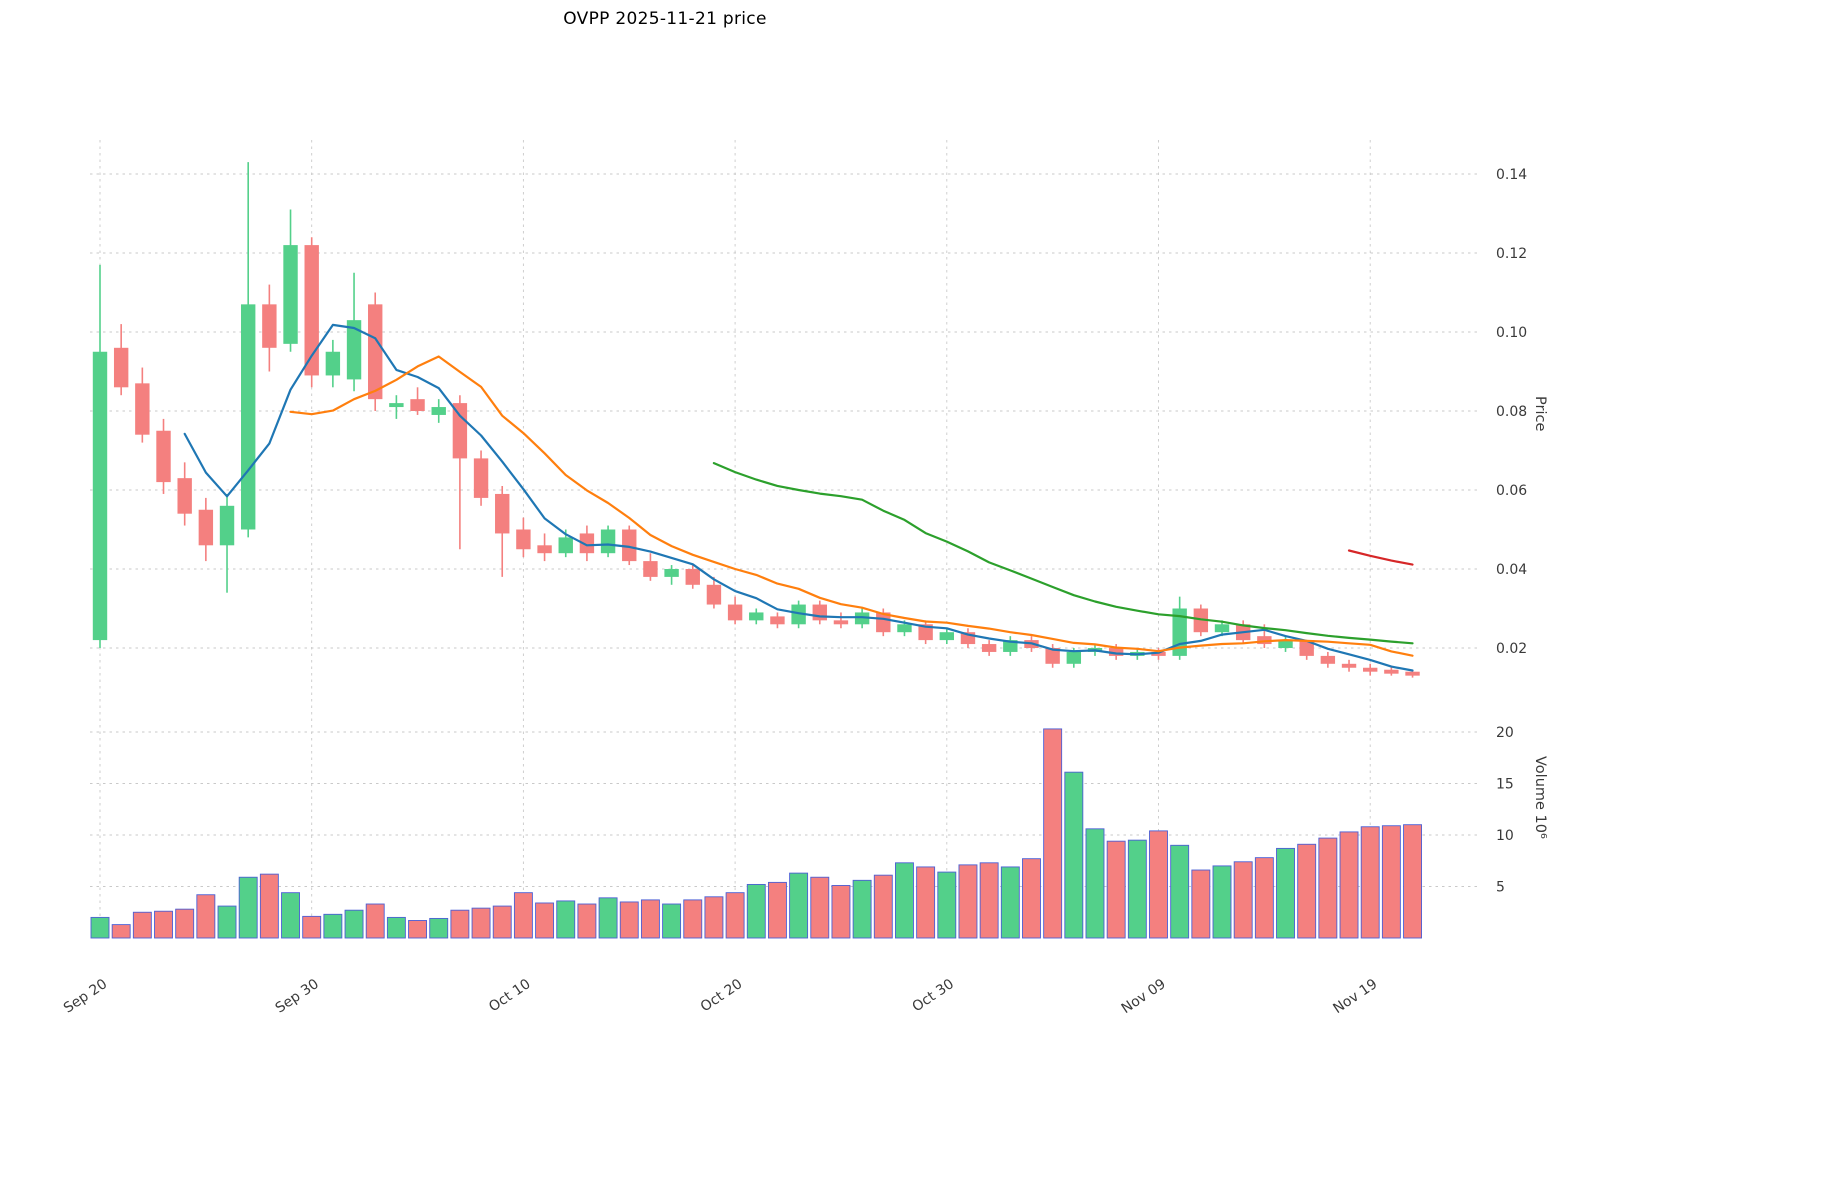 The height and width of the screenshot is (1202, 1847). What do you see at coordinates (1063, 553) in the screenshot?
I see `ma-30-line` at bounding box center [1063, 553].